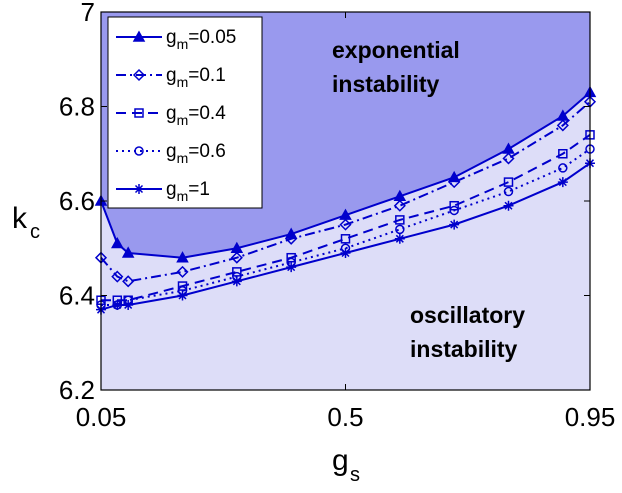 The height and width of the screenshot is (493, 622). What do you see at coordinates (20, 218) in the screenshot?
I see `y-axis-label-main: k` at bounding box center [20, 218].